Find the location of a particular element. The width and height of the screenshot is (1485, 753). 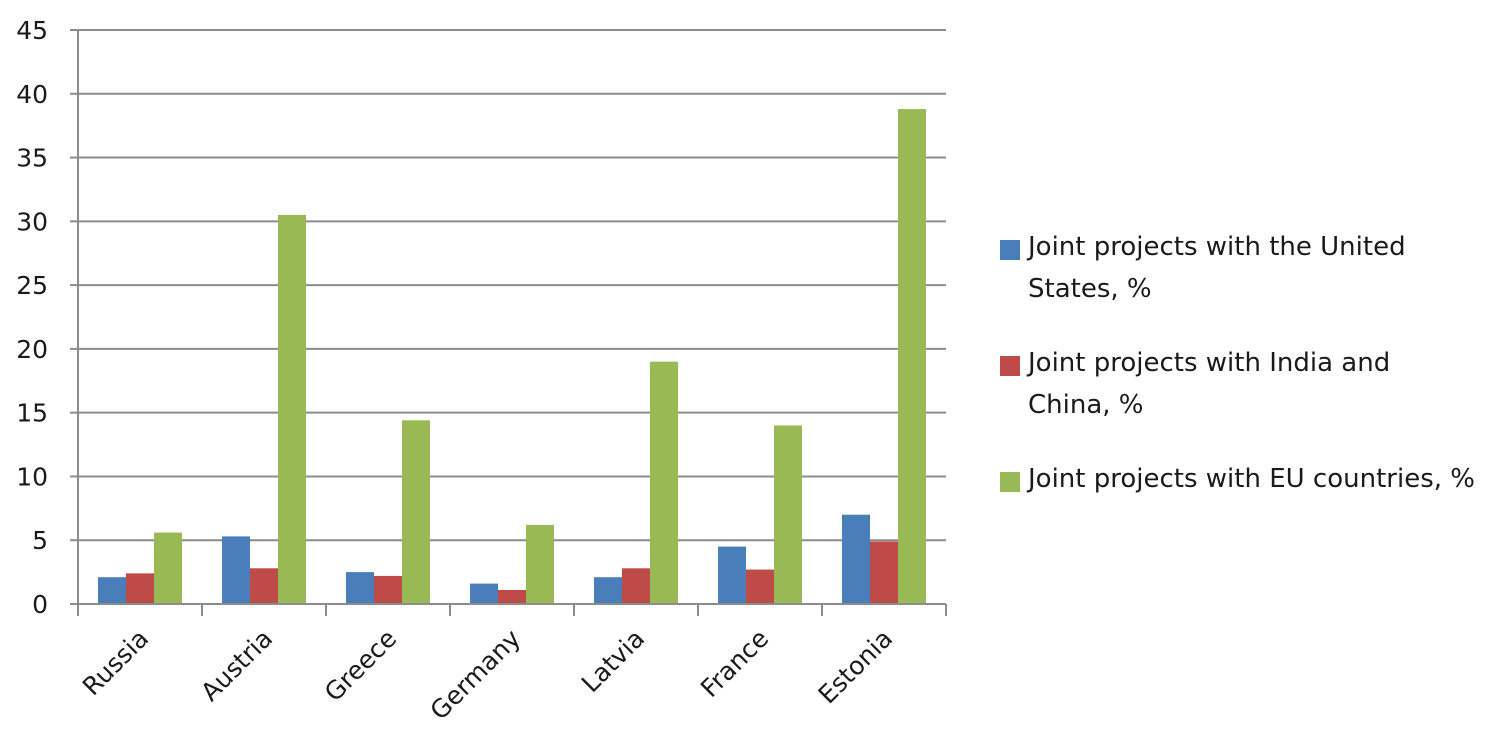

bar-india-china-greece is located at coordinates (388, 589).